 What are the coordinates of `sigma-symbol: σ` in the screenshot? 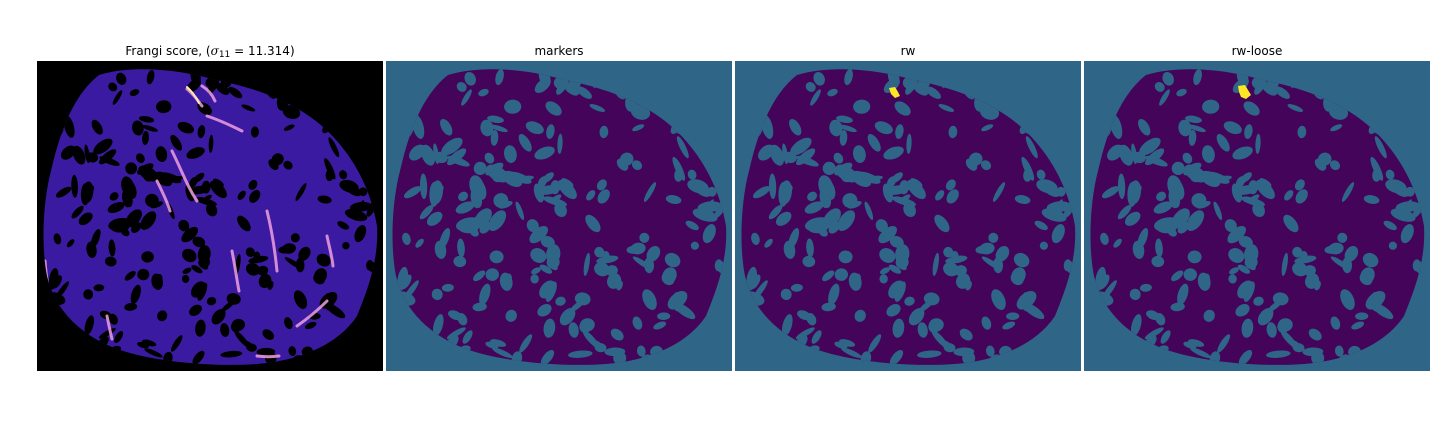 It's located at (214, 51).